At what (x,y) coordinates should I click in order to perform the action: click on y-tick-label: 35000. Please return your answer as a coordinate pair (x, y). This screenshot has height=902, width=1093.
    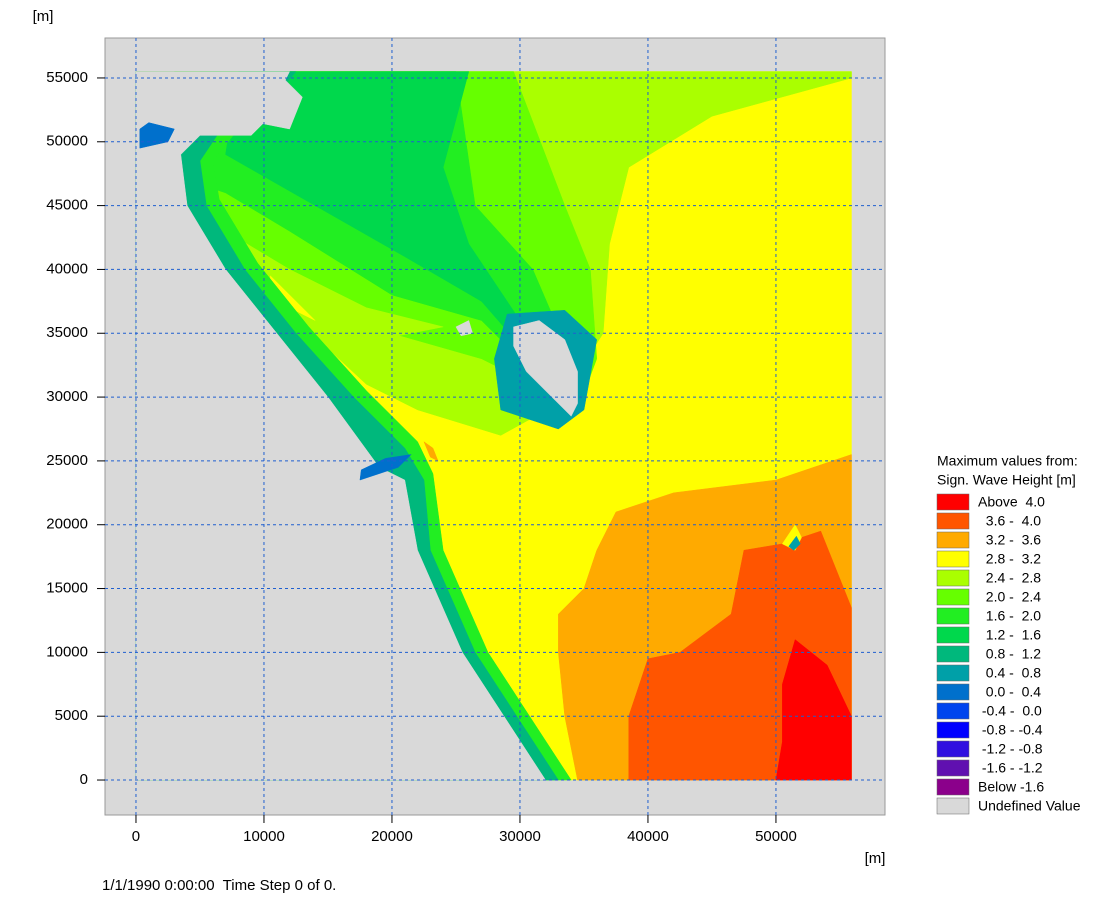
    Looking at the image, I should click on (67, 332).